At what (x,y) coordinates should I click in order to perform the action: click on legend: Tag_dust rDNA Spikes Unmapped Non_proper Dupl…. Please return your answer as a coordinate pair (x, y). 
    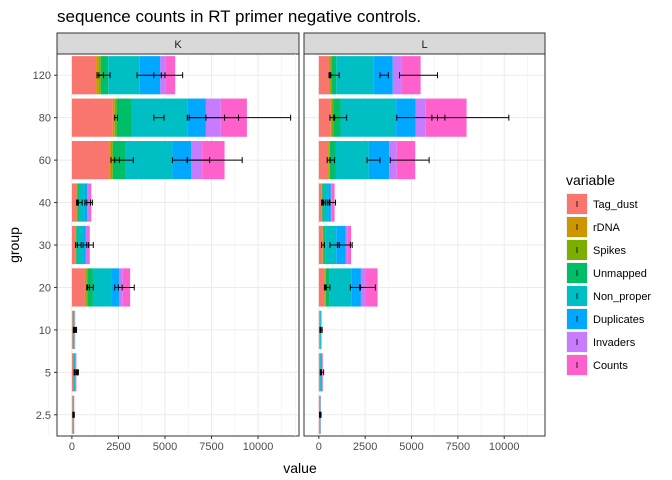
    Looking at the image, I should click on (608, 284).